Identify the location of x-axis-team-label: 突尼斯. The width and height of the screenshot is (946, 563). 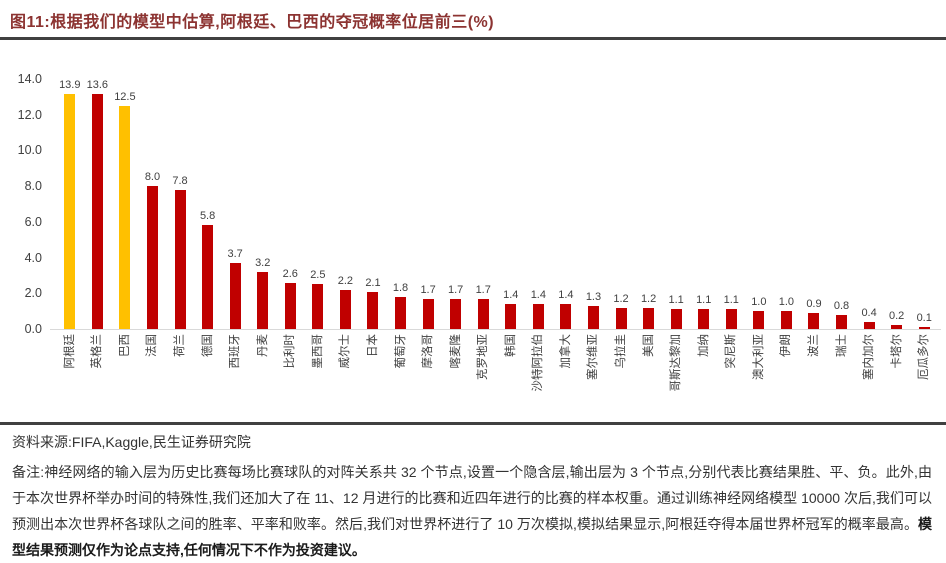
(731, 351).